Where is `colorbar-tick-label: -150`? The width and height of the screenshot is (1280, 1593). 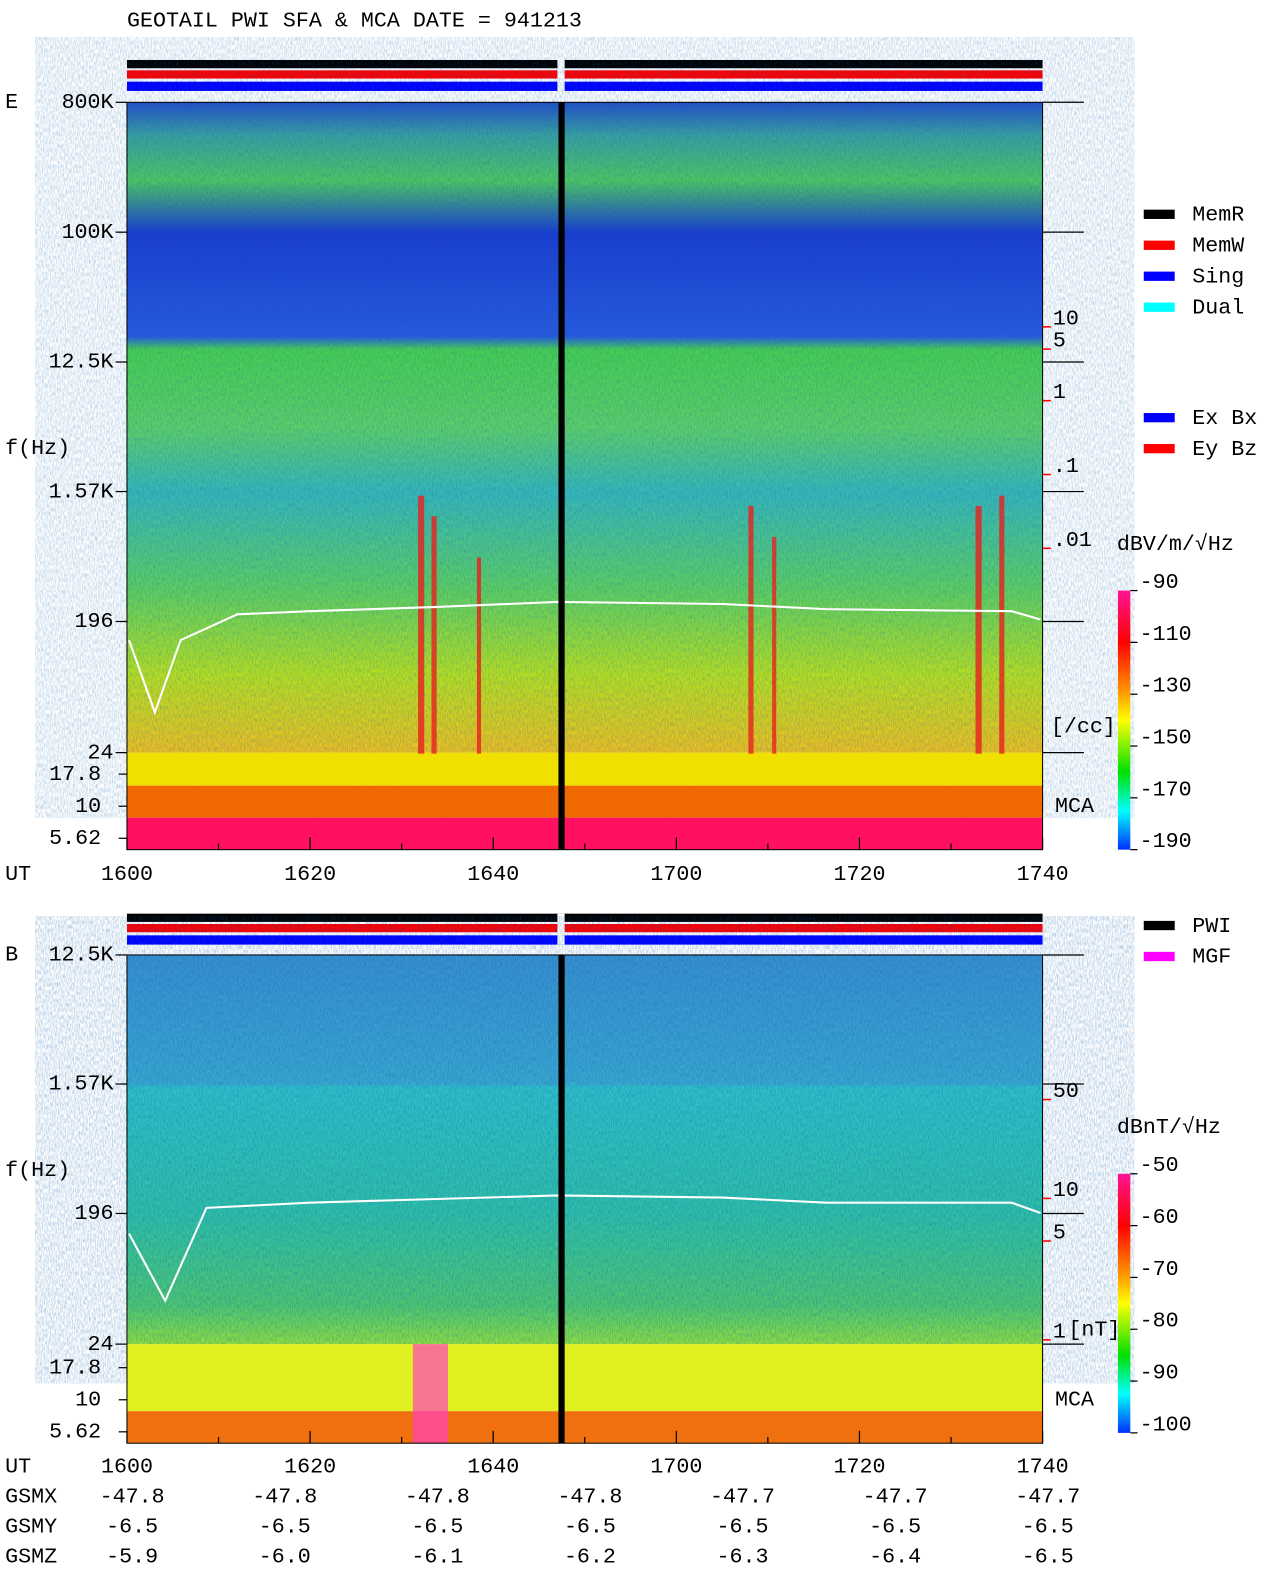 colorbar-tick-label: -150 is located at coordinates (1166, 737).